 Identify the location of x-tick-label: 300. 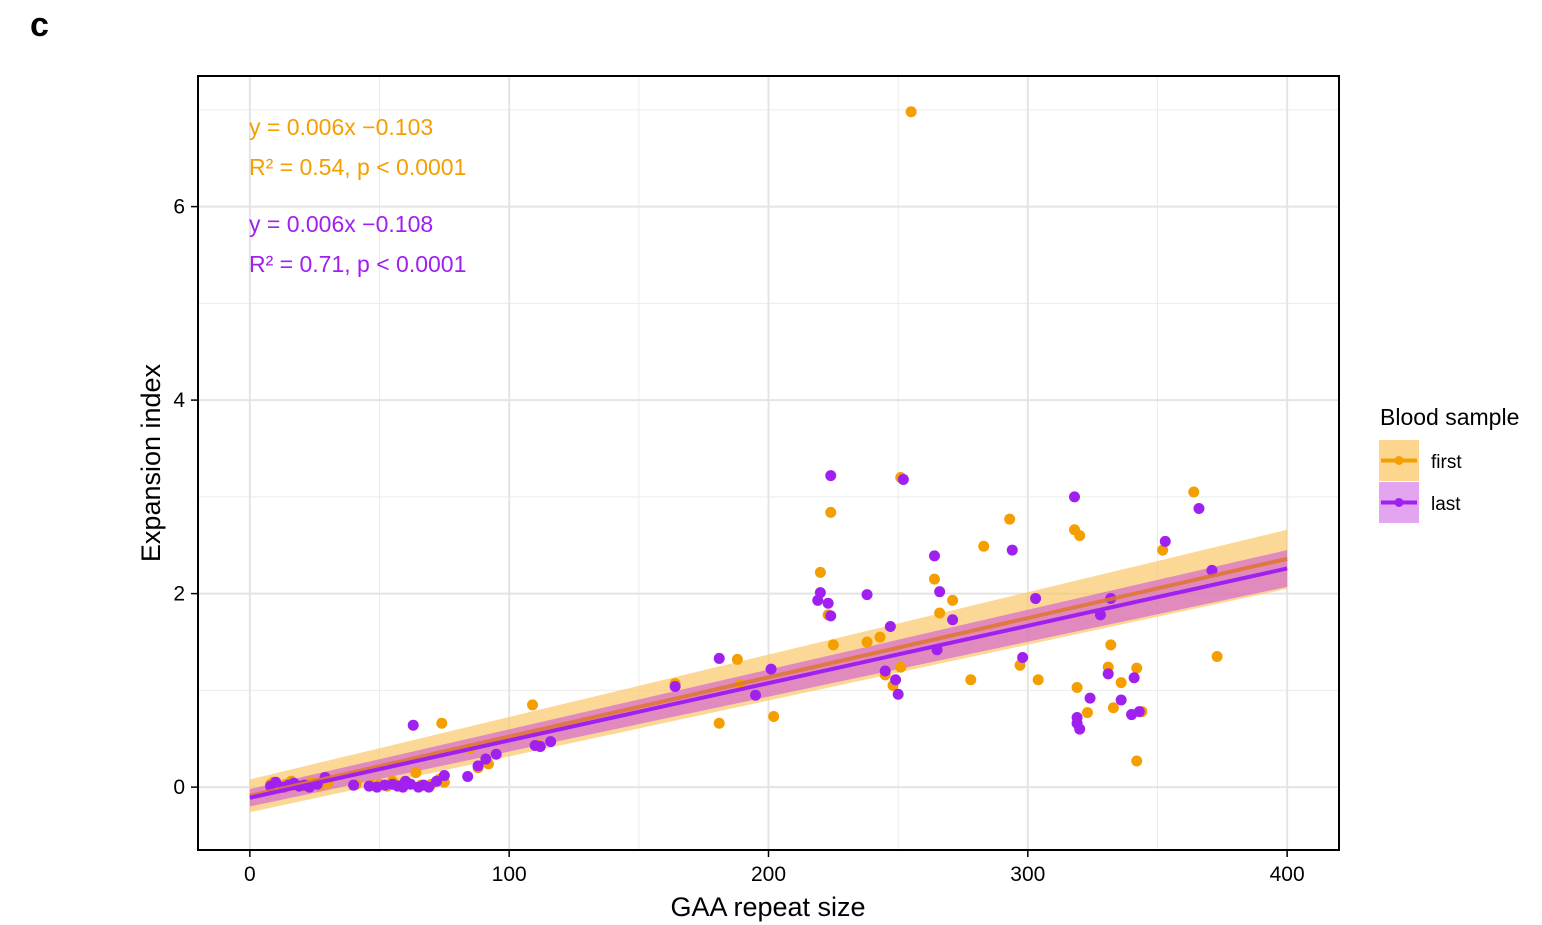
(1027, 874).